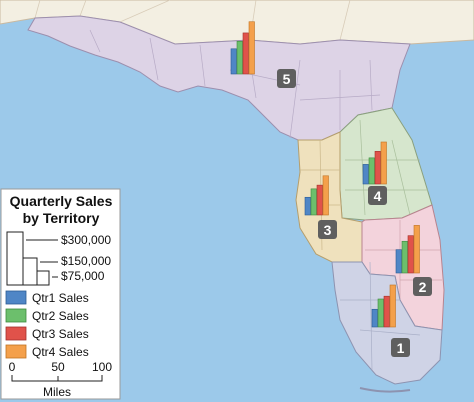  I want to click on territory-badge-5-label: 5, so click(287, 79).